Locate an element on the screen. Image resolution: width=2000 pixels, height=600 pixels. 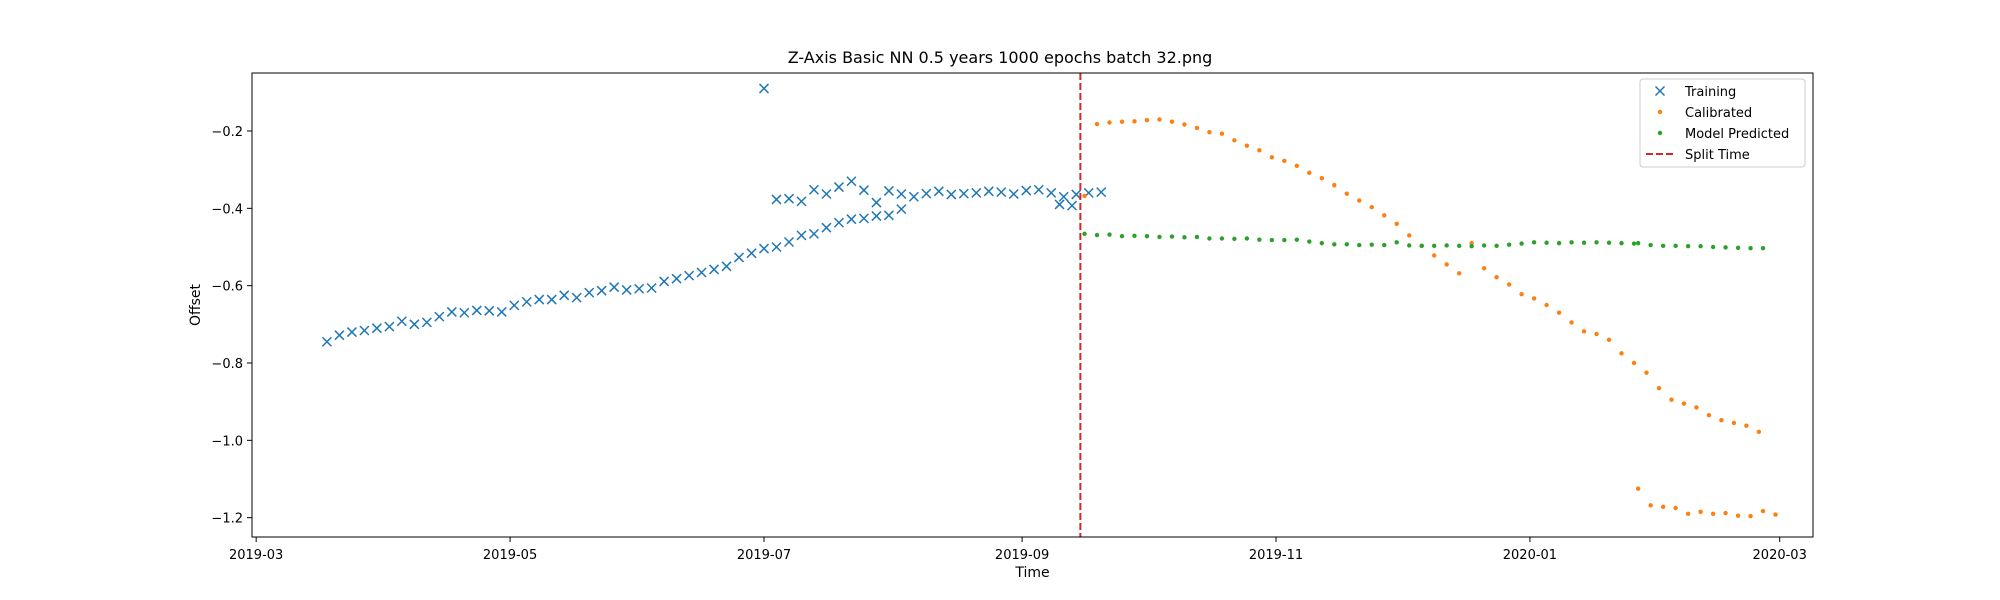
legend-model-predicted-label: Model Predicted is located at coordinates (1737, 134).